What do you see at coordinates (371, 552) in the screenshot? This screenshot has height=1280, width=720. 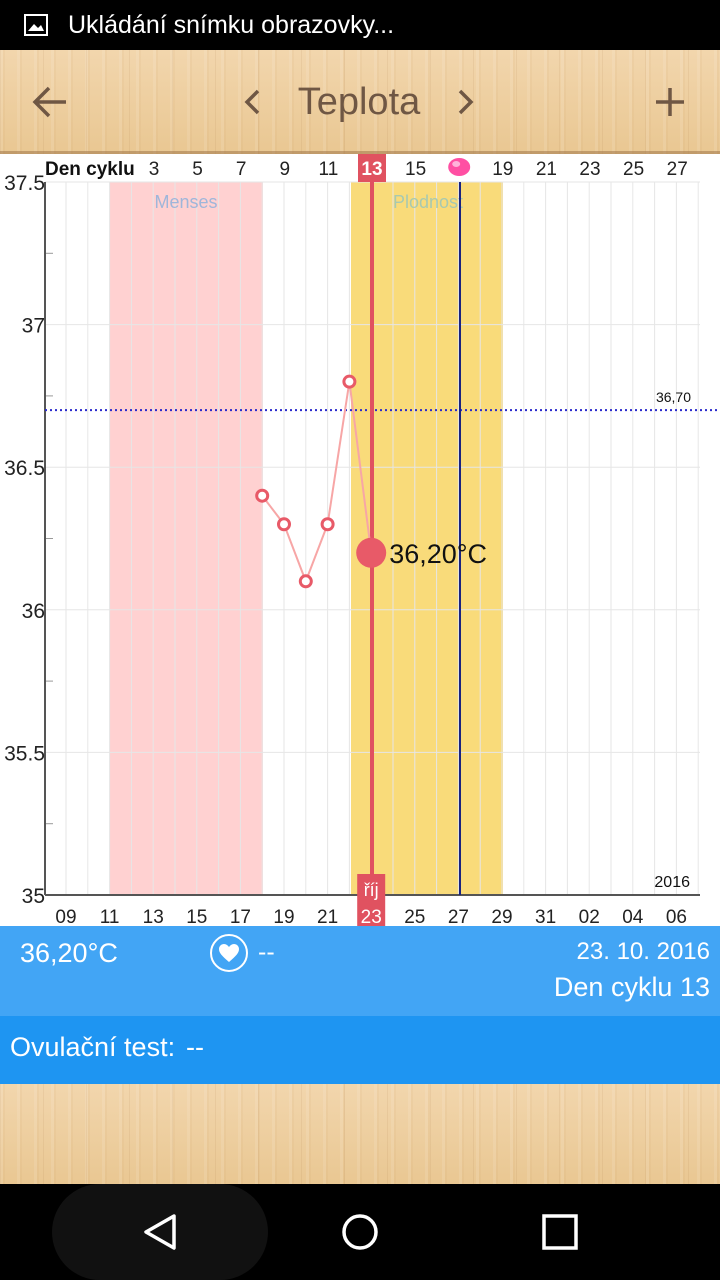 I see `selected-data-point` at bounding box center [371, 552].